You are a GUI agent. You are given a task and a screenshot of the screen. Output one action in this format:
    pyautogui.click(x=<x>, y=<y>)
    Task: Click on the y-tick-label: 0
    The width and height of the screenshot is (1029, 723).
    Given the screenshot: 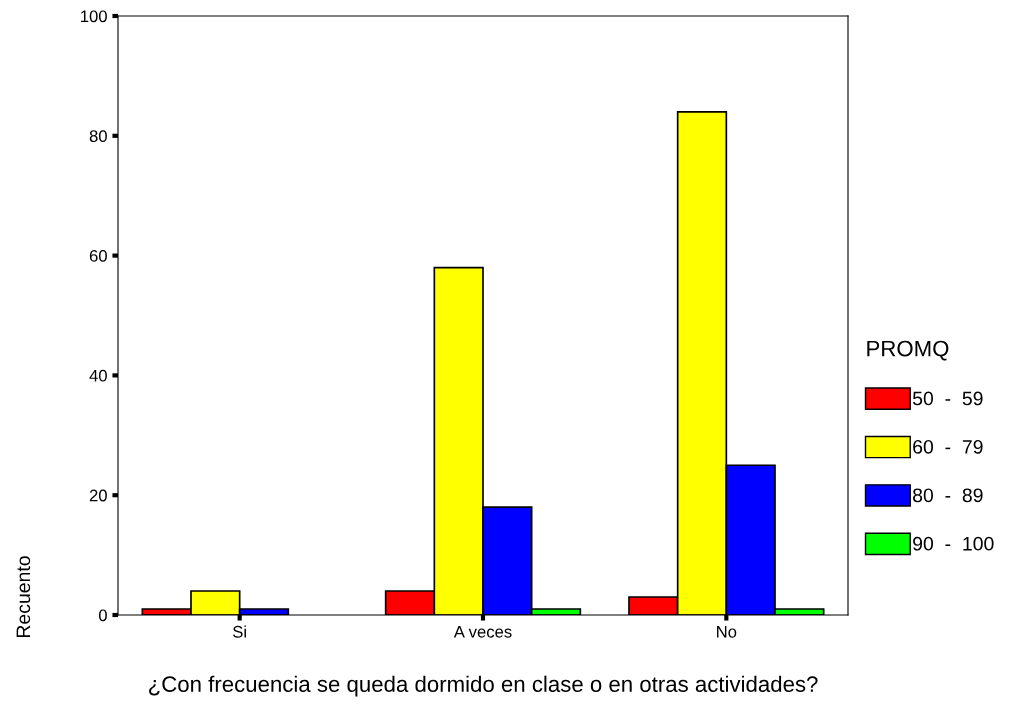 What is the action you would take?
    pyautogui.click(x=102, y=615)
    